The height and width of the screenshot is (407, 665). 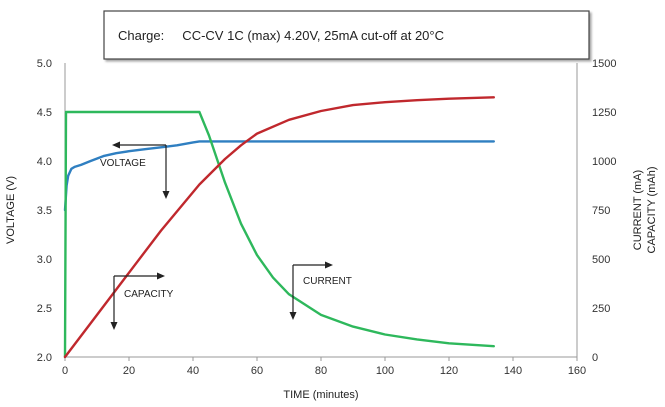 I want to click on x-tick-label: 160, so click(x=577, y=371).